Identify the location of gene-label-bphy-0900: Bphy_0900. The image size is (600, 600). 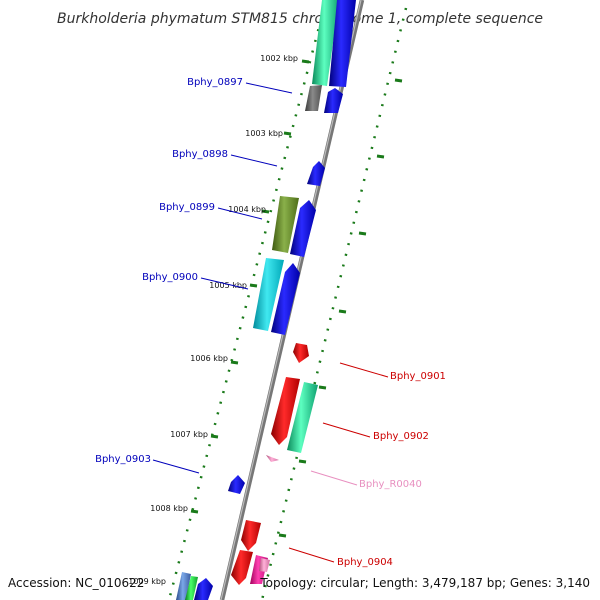
(170, 277).